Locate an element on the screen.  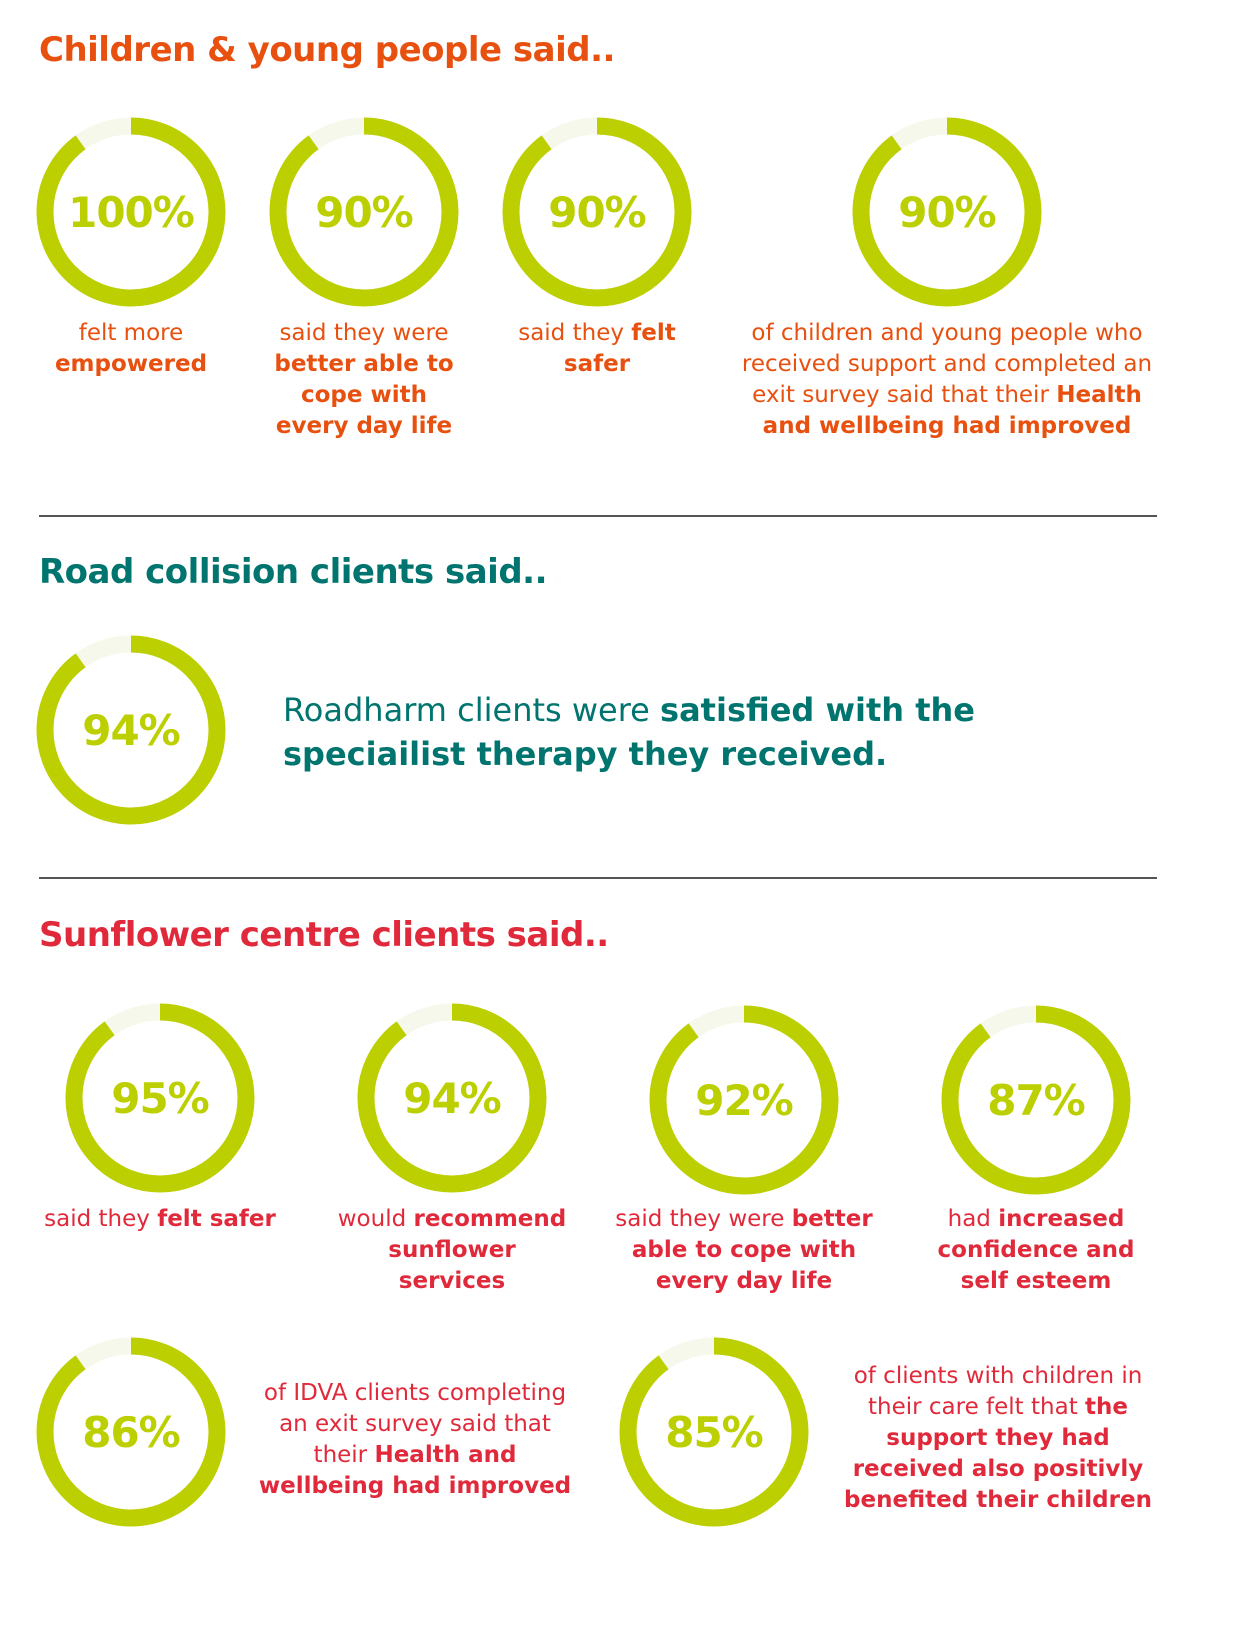
donut-children-1: 100% is located at coordinates (131, 212).